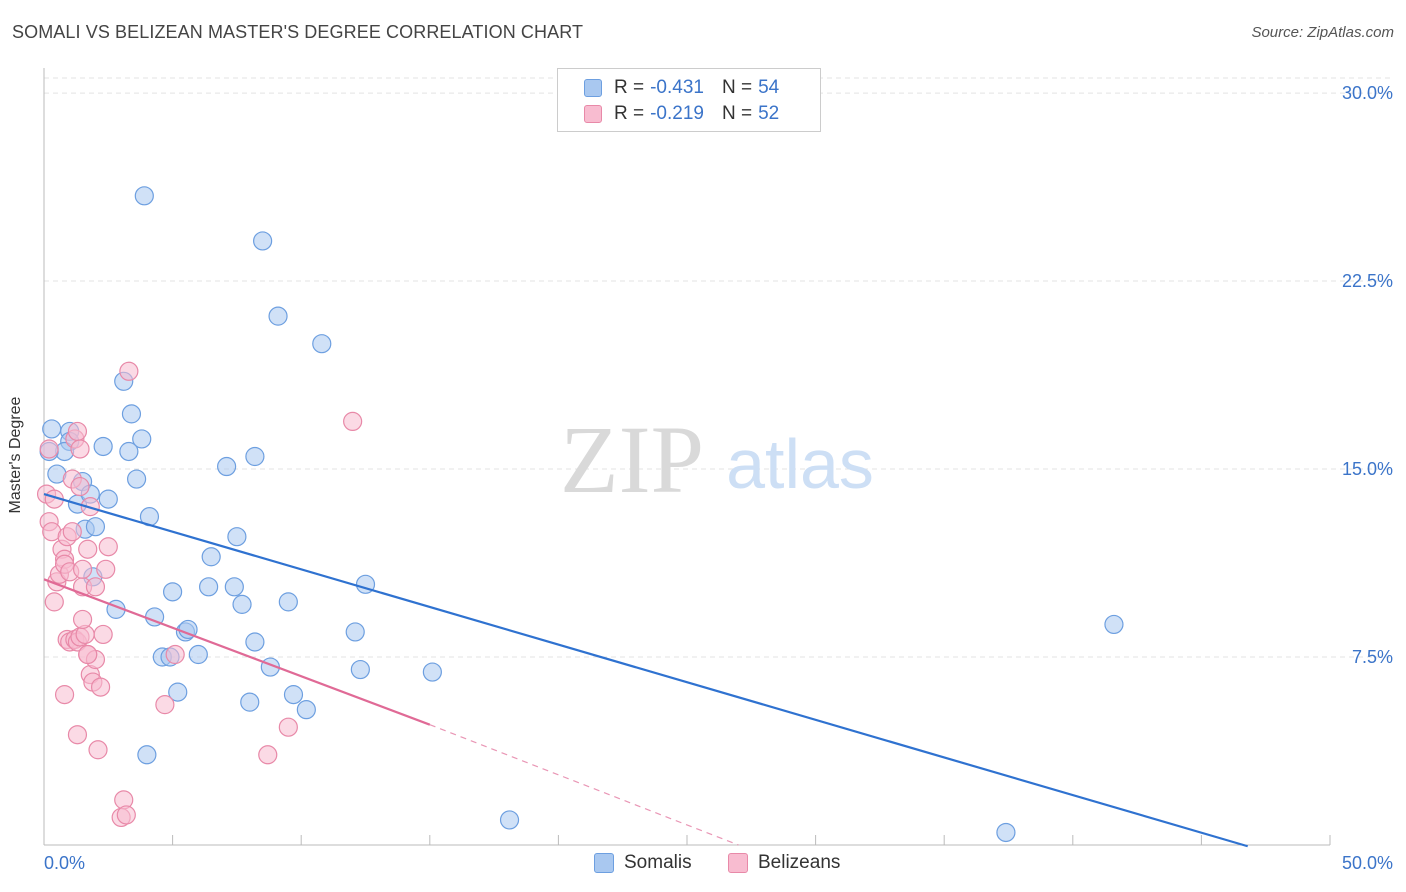 This screenshot has width=1406, height=892. Describe the element at coordinates (677, 113) in the screenshot. I see `legend-r-value: -0.219` at that location.